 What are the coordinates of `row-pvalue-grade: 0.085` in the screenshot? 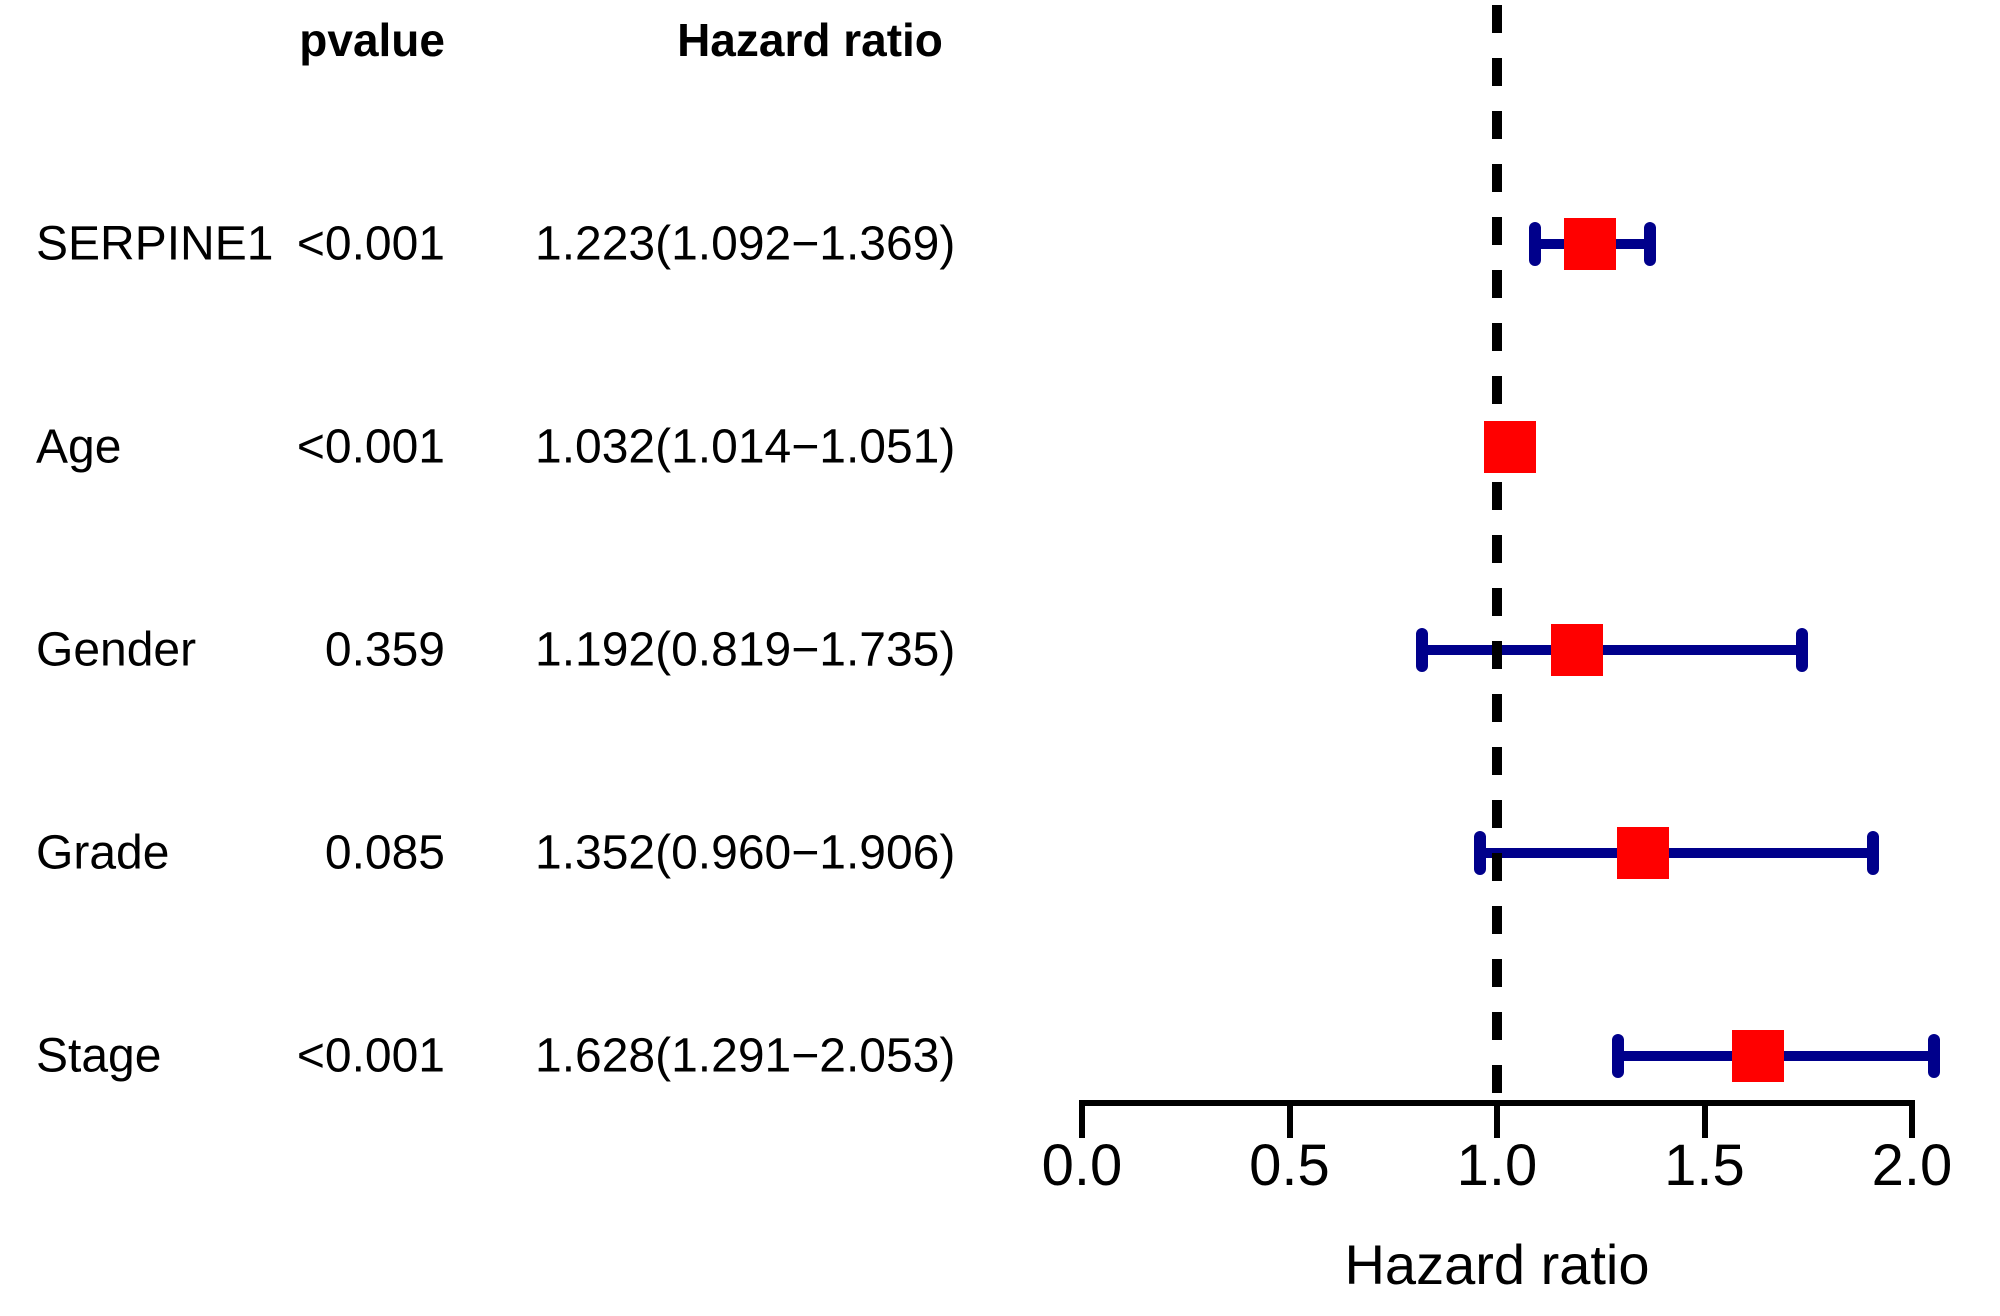 It's located at (384, 853).